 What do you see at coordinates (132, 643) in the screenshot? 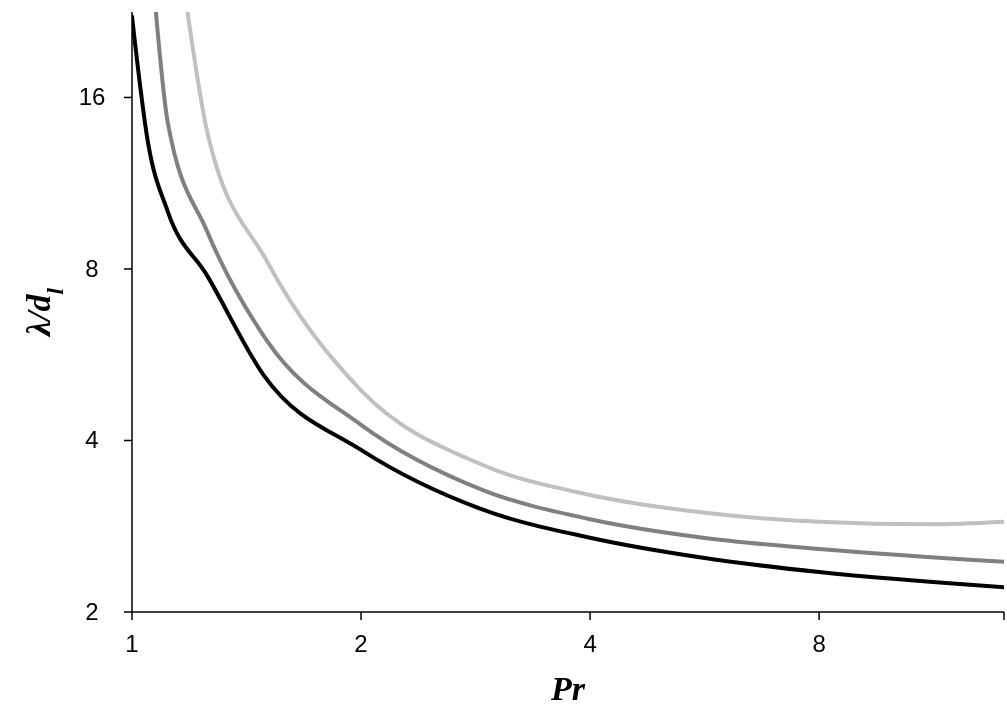
I see `x-tick-label: 1` at bounding box center [132, 643].